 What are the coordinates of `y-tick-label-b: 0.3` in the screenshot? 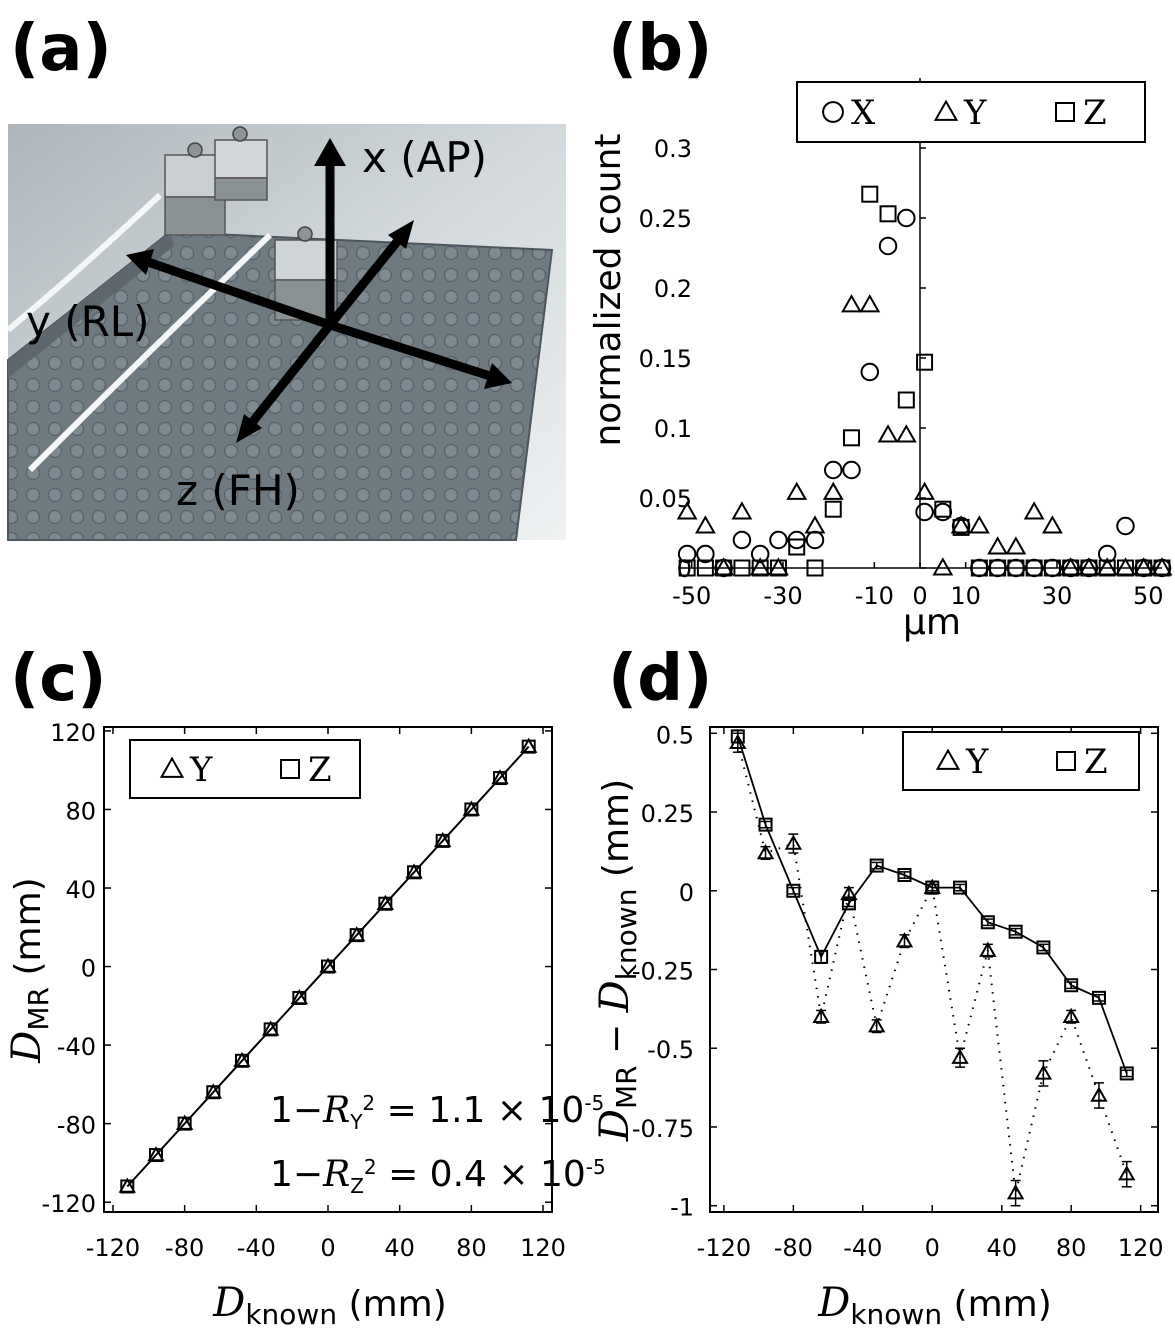 It's located at (673, 149).